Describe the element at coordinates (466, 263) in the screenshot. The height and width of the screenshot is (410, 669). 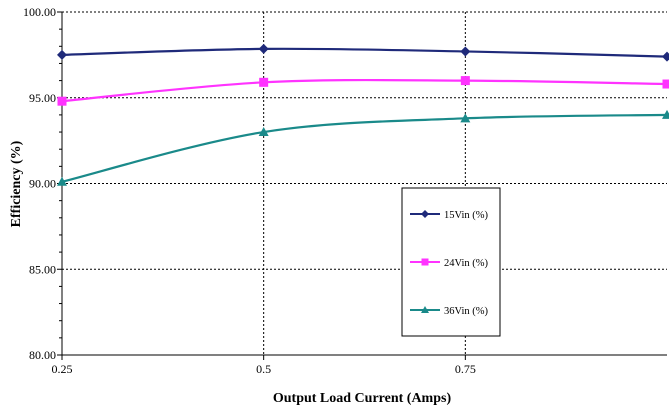
I see `legend-label: 24Vin (%)` at that location.